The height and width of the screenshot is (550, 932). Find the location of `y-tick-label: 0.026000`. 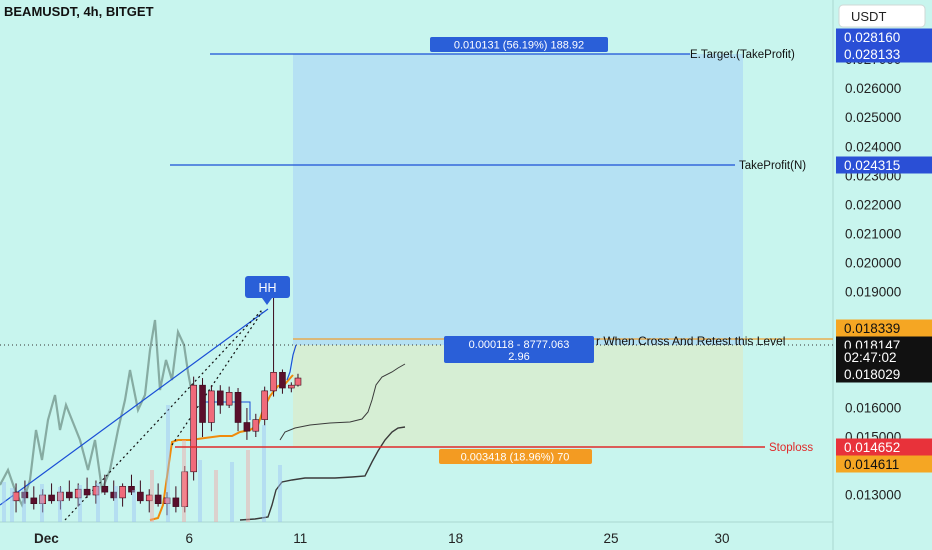

y-tick-label: 0.026000 is located at coordinates (873, 88).